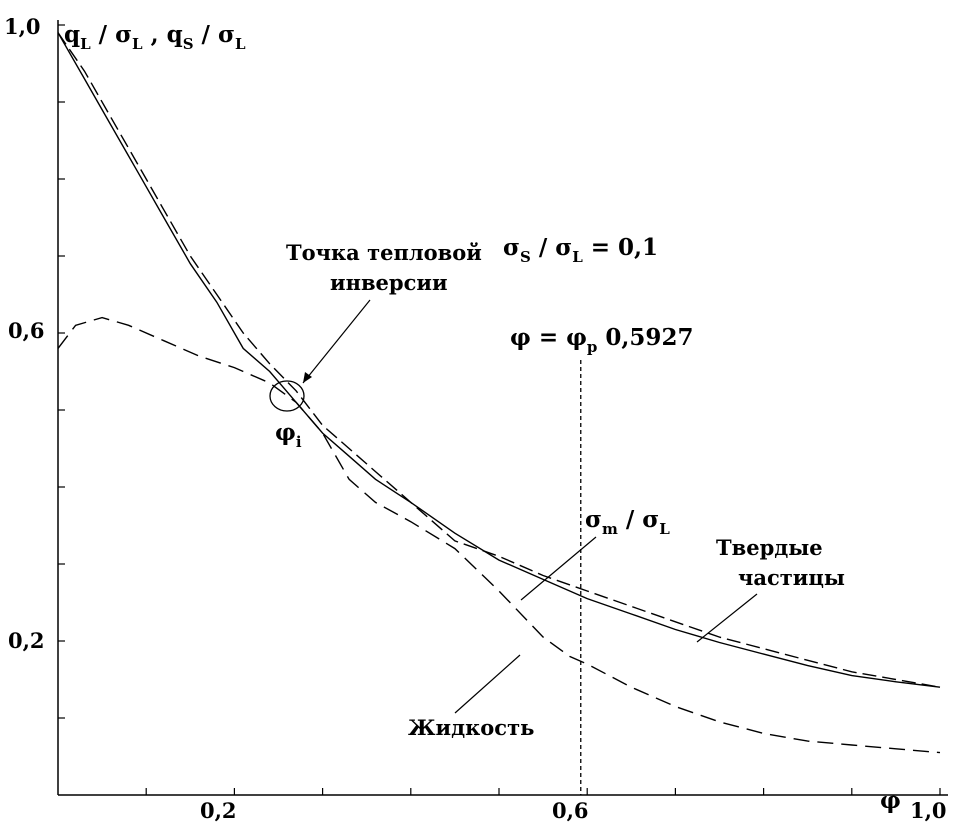 Image resolution: width=964 pixels, height=825 pixels. Describe the element at coordinates (769, 547) in the screenshot. I see `solid-particles-label-line-1: Твердые` at that location.